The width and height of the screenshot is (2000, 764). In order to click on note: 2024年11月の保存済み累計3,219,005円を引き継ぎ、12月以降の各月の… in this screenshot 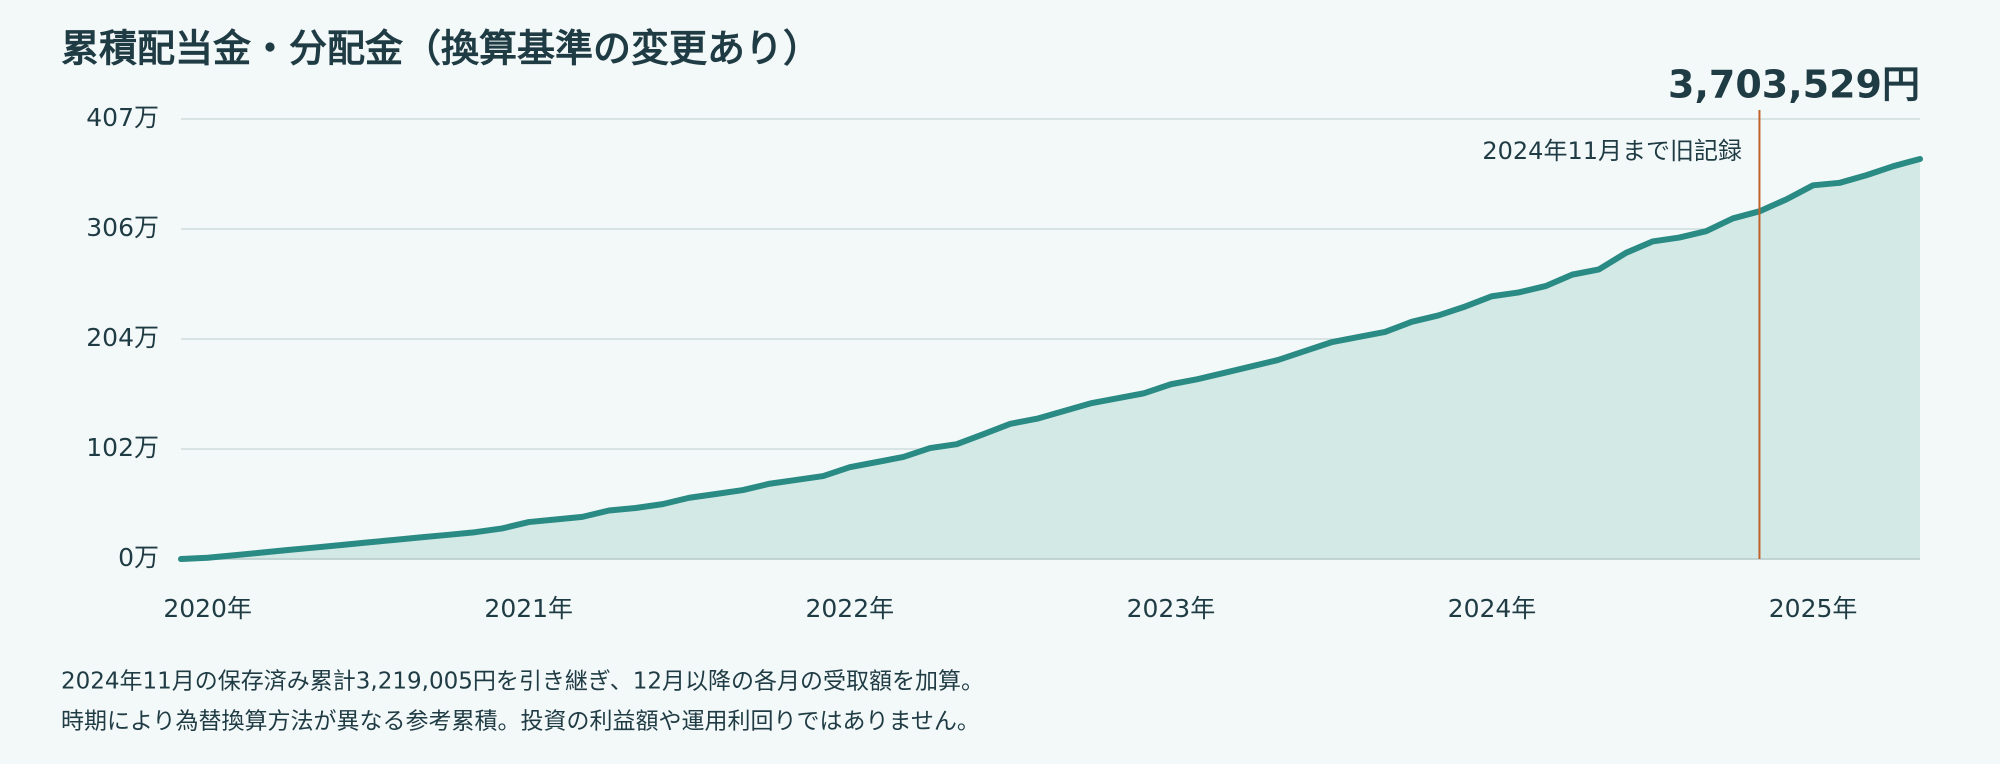, I will do `click(522, 682)`.